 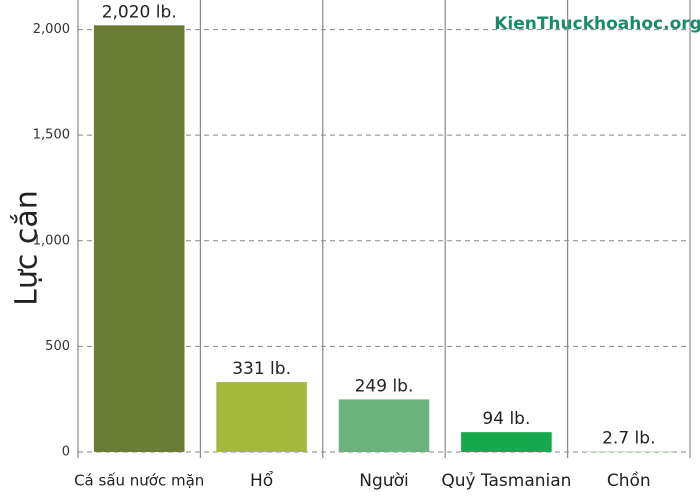 I want to click on x-tick-label: Chồn, so click(x=629, y=480).